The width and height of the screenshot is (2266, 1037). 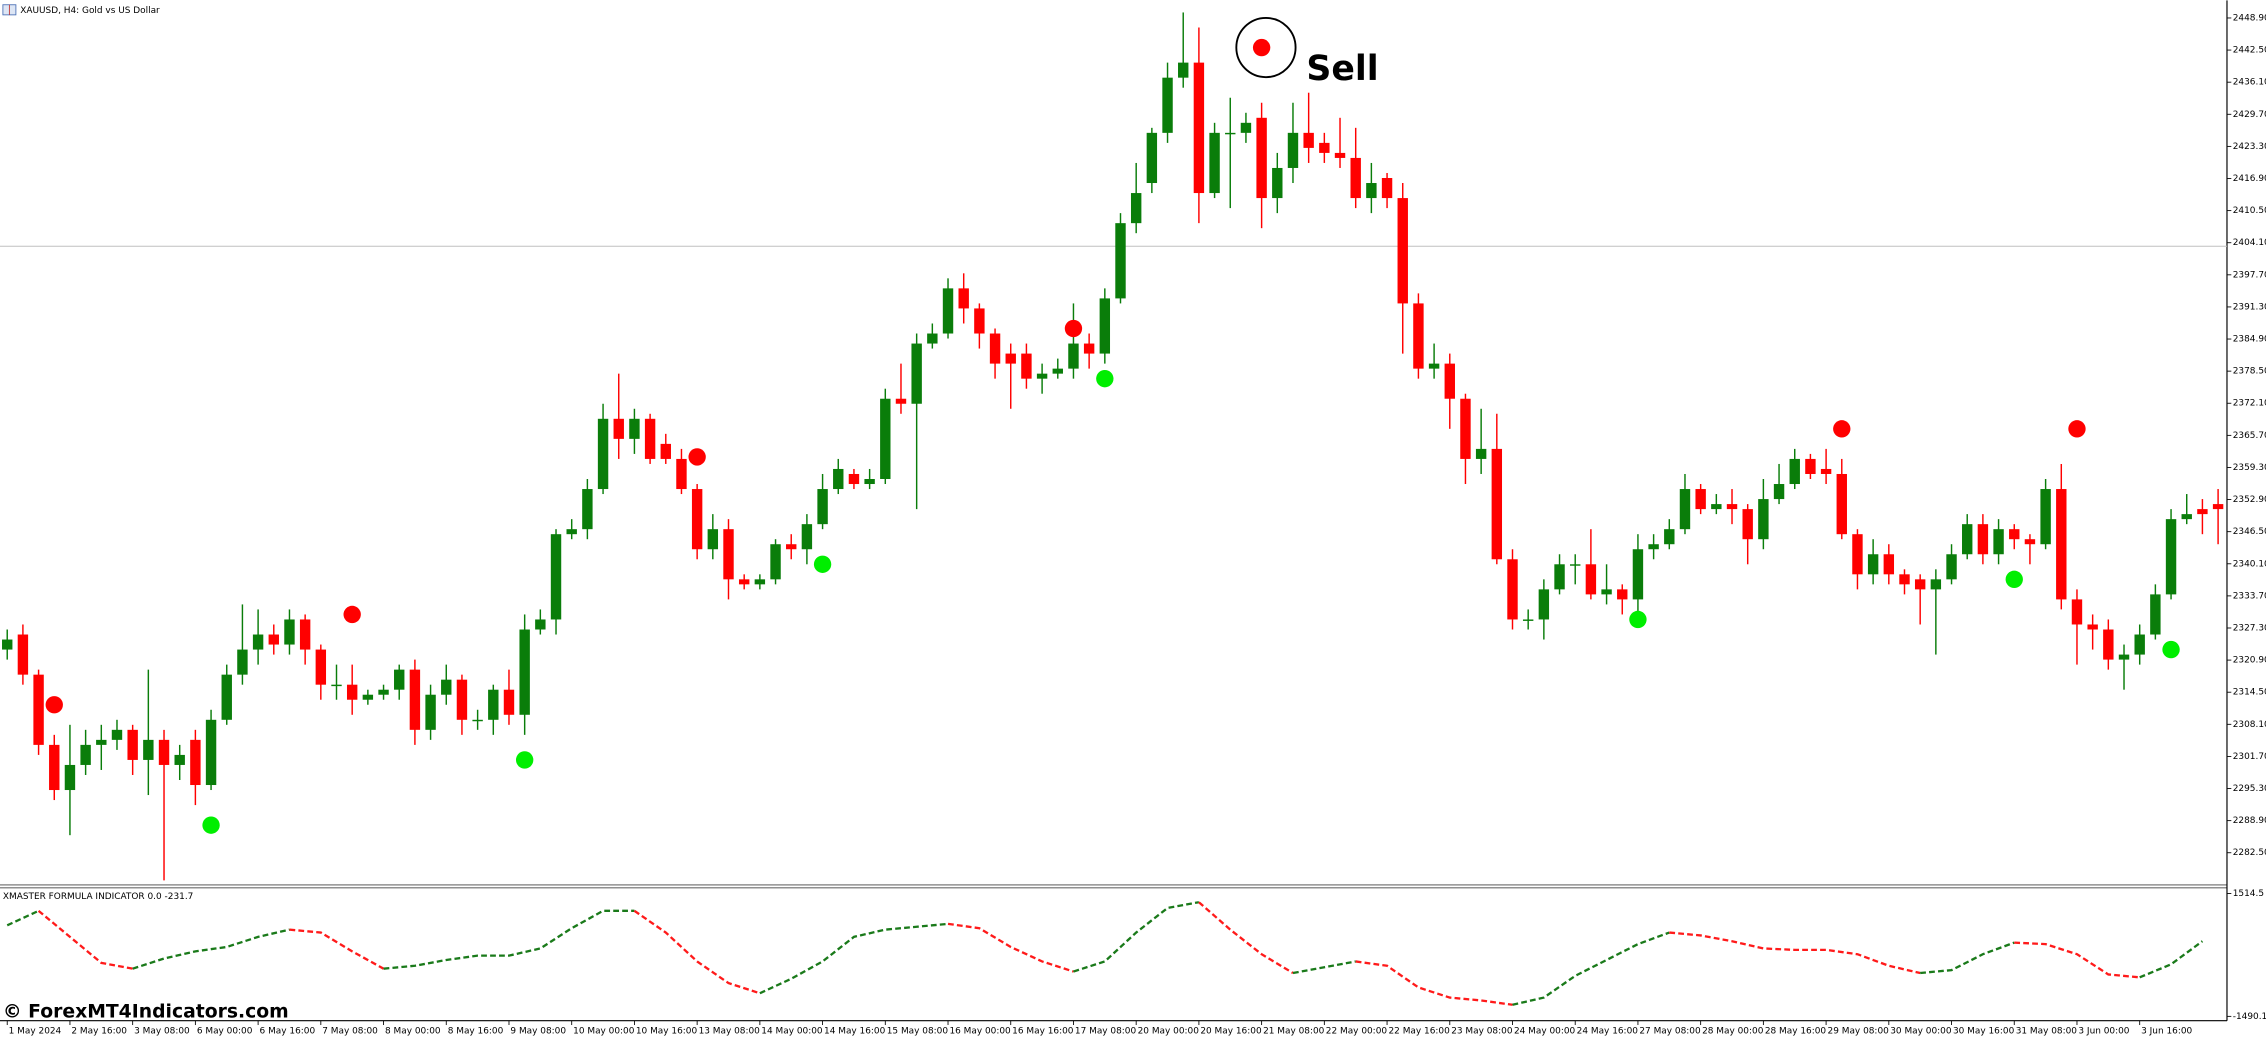 What do you see at coordinates (9, 10) in the screenshot?
I see `symbol-icon` at bounding box center [9, 10].